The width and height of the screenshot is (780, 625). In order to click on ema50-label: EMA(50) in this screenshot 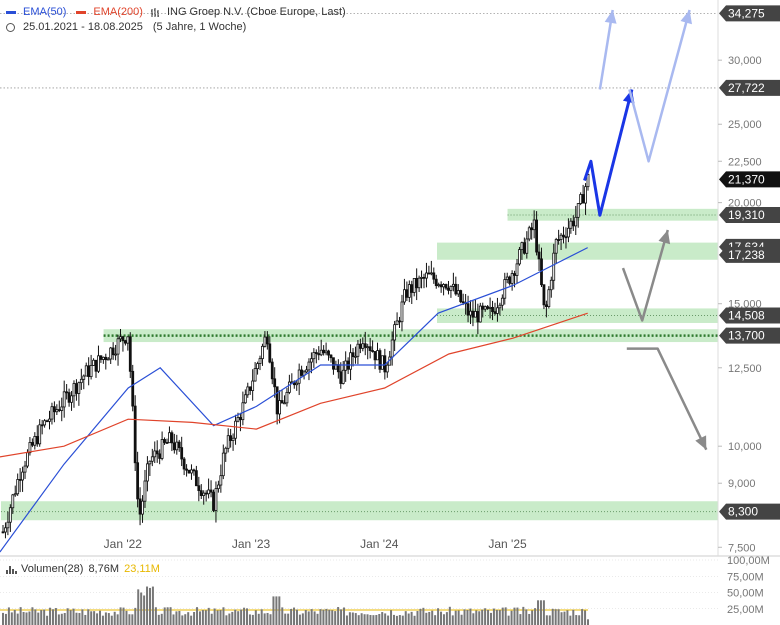, I will do `click(45, 12)`.